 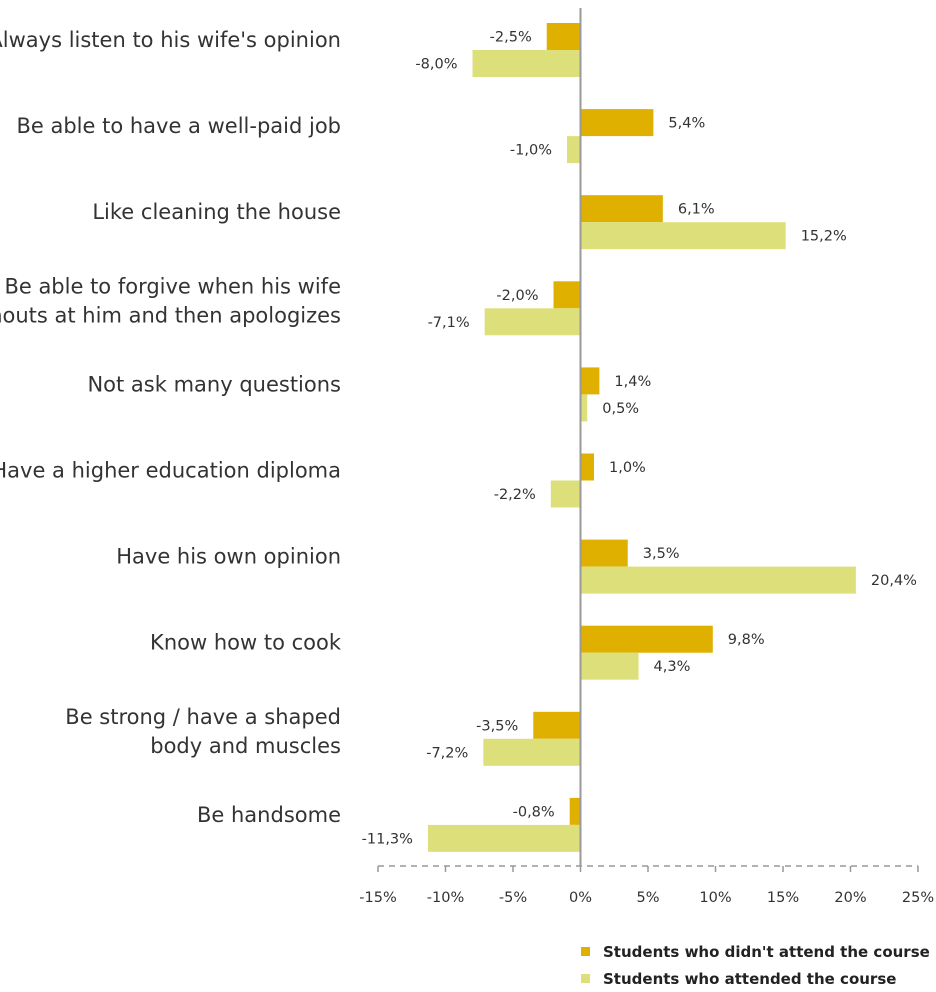 What do you see at coordinates (517, 296) in the screenshot?
I see `data-label: -2,0%` at bounding box center [517, 296].